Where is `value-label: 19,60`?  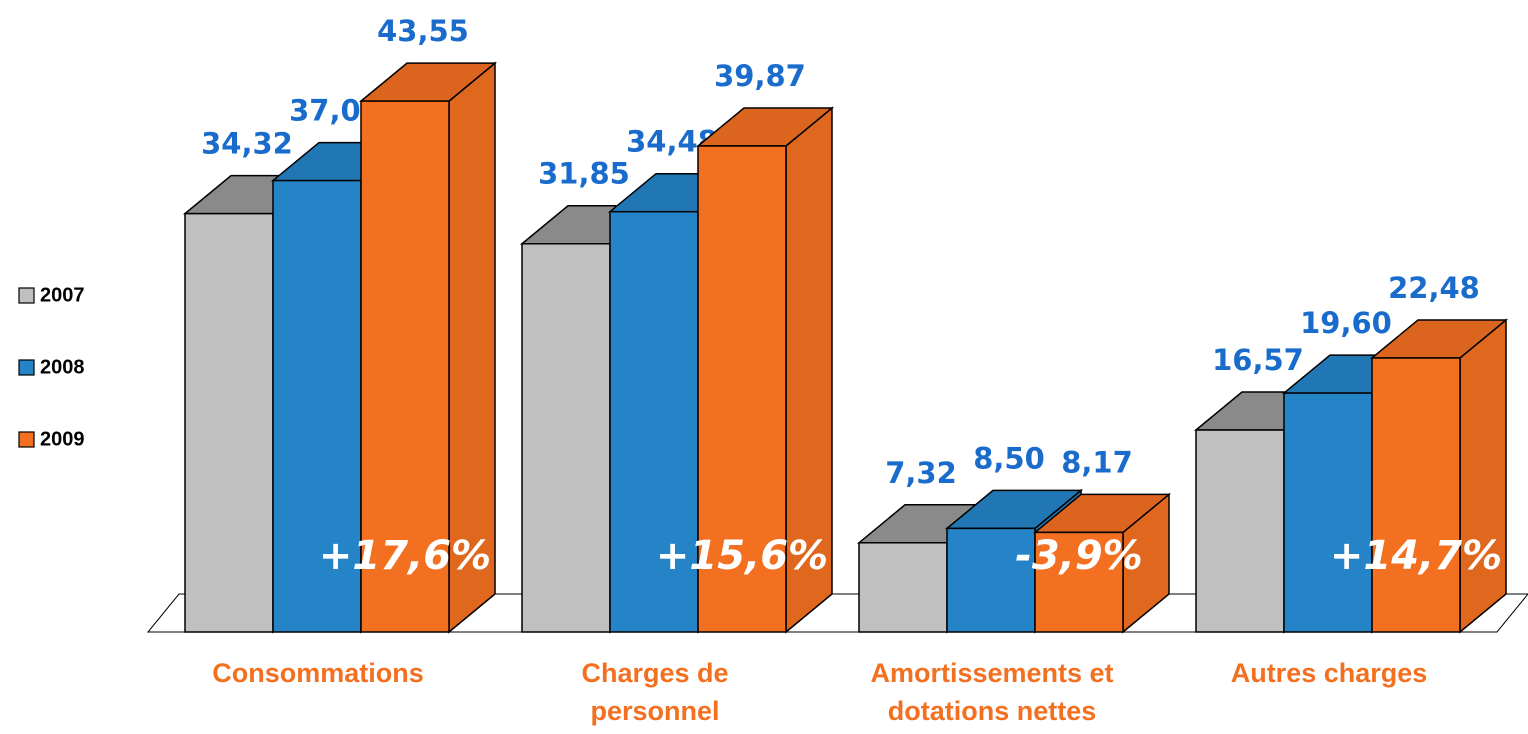
value-label: 19,60 is located at coordinates (1346, 323).